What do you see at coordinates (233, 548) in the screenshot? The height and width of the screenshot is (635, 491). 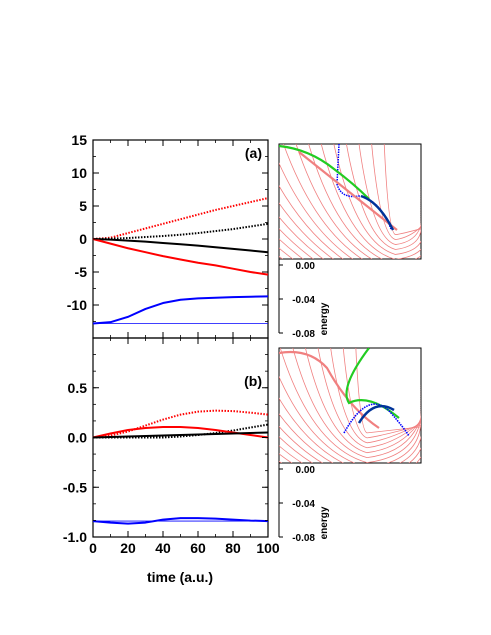 I see `x-tick-label: 80` at bounding box center [233, 548].